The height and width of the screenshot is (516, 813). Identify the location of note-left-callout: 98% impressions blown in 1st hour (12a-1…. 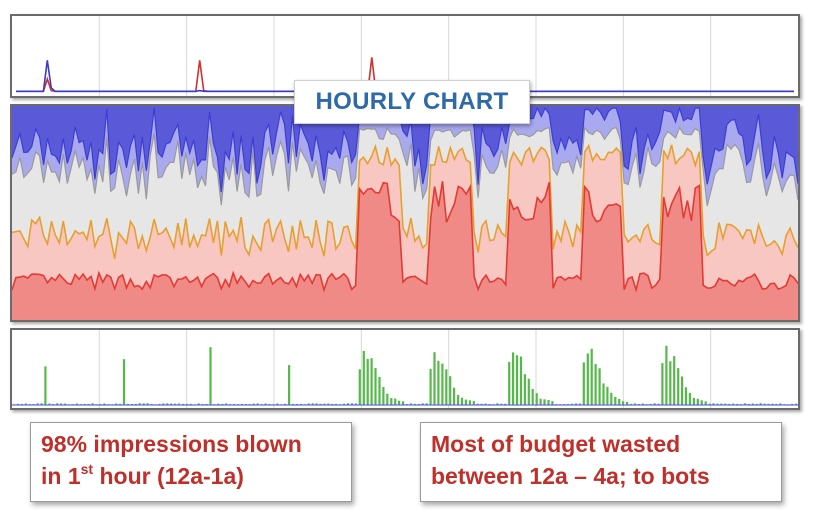
(191, 462).